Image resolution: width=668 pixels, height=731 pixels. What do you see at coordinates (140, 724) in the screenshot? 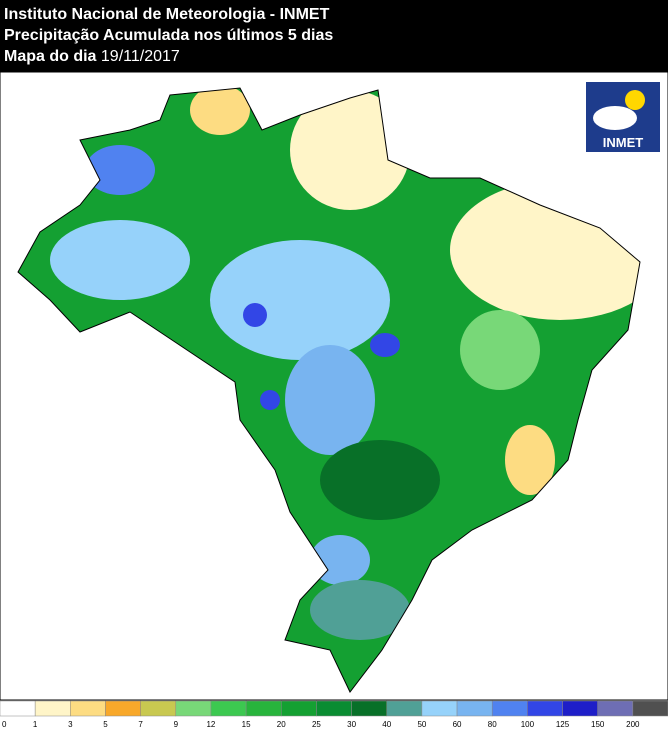
I see `legend-label: 7` at bounding box center [140, 724].